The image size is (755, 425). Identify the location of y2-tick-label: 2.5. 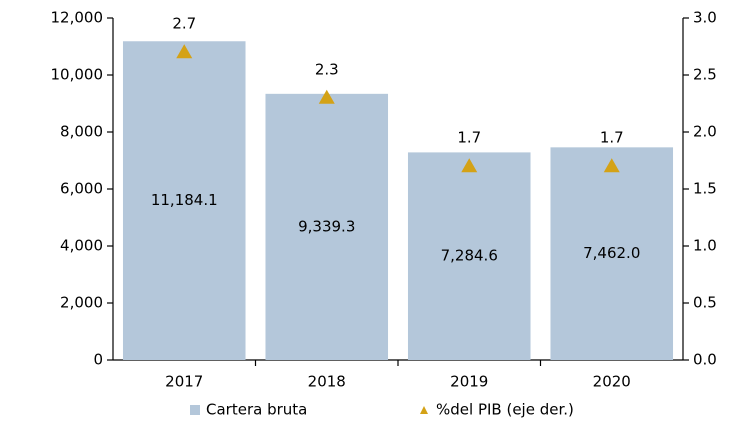
(705, 75).